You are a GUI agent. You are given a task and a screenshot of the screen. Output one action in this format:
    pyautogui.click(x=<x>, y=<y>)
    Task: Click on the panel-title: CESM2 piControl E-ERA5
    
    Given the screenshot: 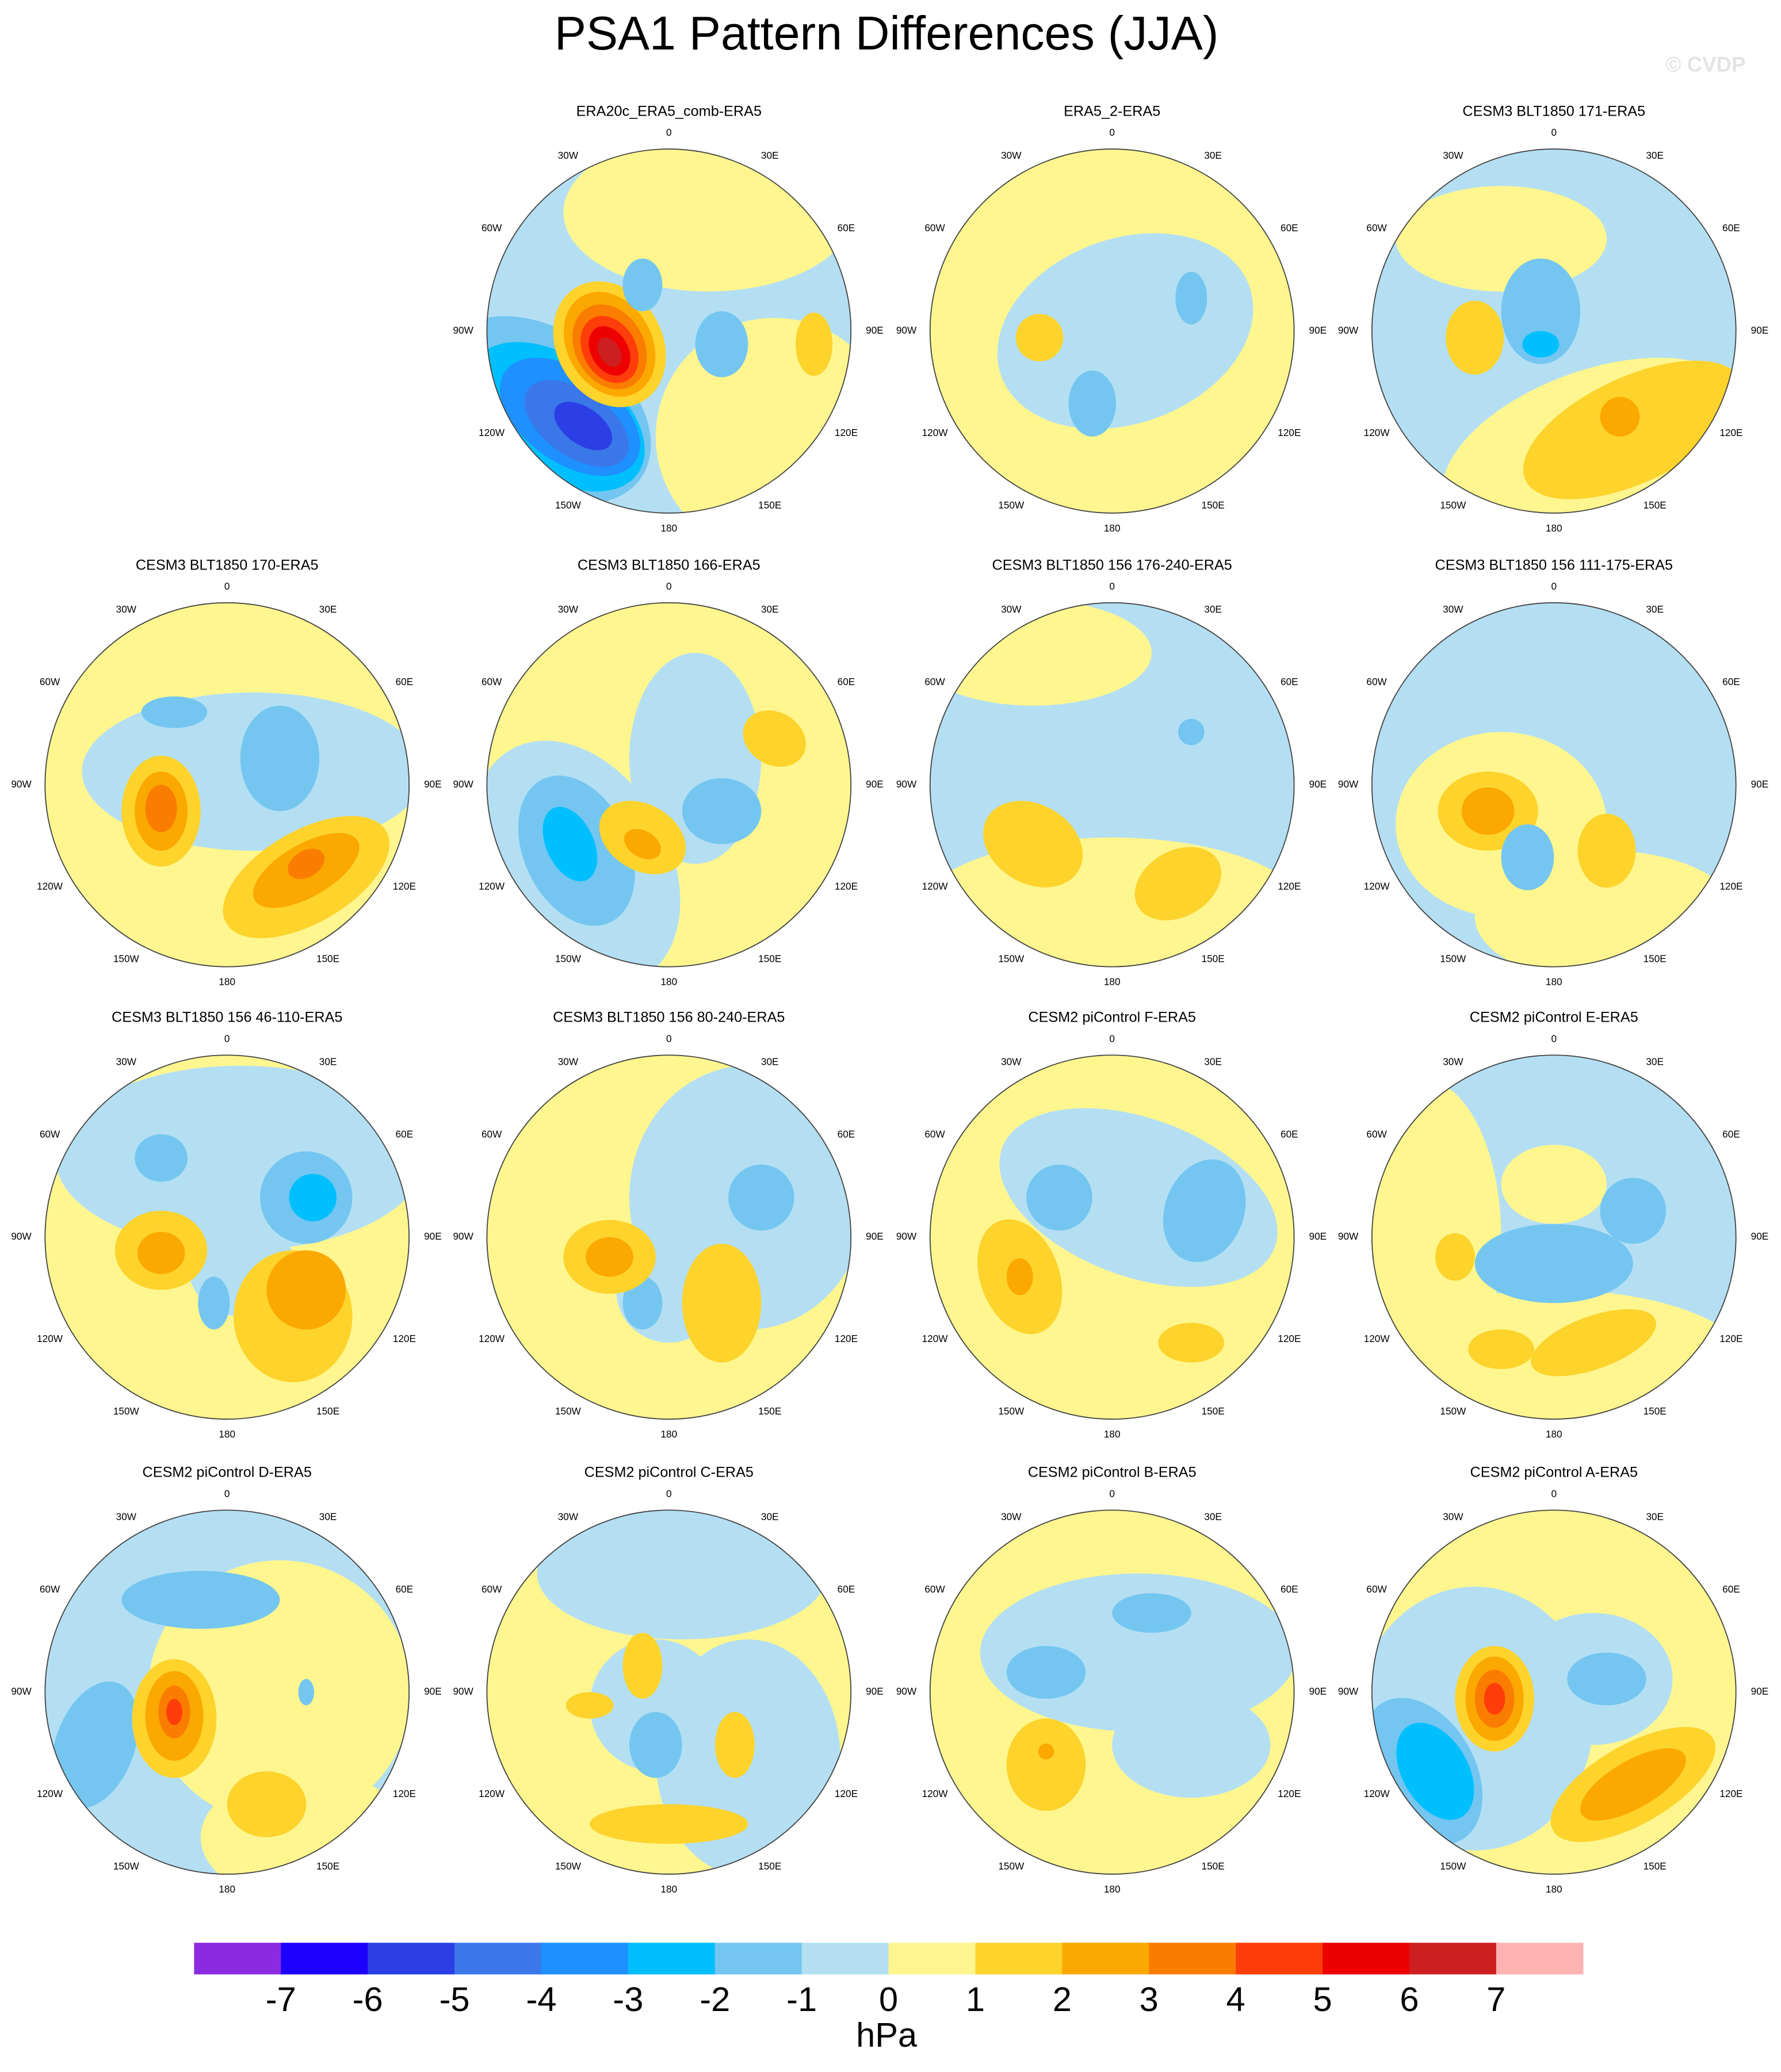 What is the action you would take?
    pyautogui.click(x=1554, y=1018)
    